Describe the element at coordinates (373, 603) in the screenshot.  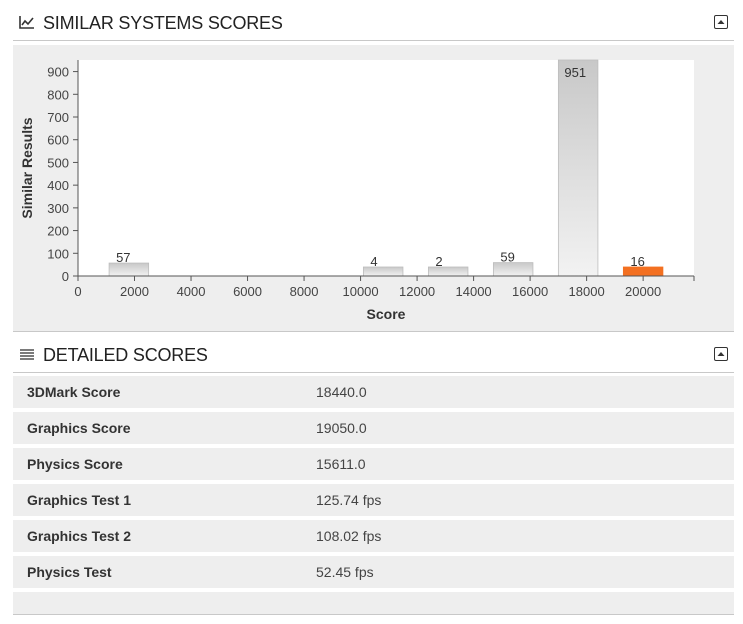
I see `table-footer-row` at that location.